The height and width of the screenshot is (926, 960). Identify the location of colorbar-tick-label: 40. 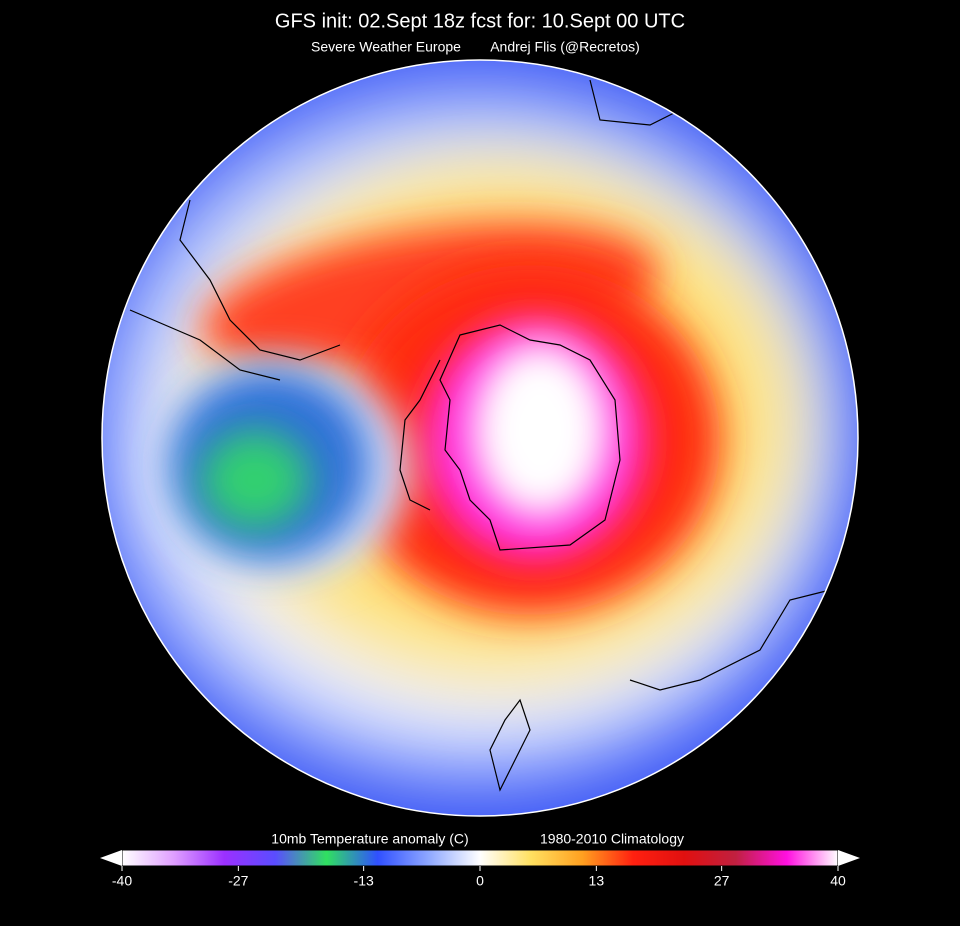
(838, 881).